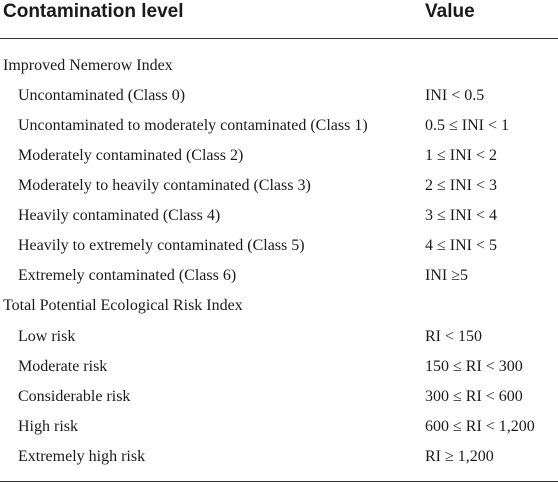 The width and height of the screenshot is (558, 485). Describe the element at coordinates (88, 65) in the screenshot. I see `section-title: Improved Nemerow Index` at that location.